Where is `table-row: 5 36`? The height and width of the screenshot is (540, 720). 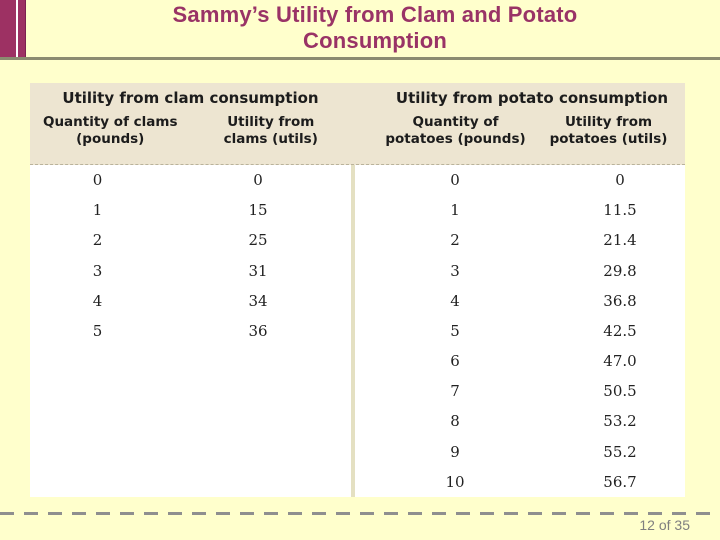 table-row: 5 36 is located at coordinates (190, 331).